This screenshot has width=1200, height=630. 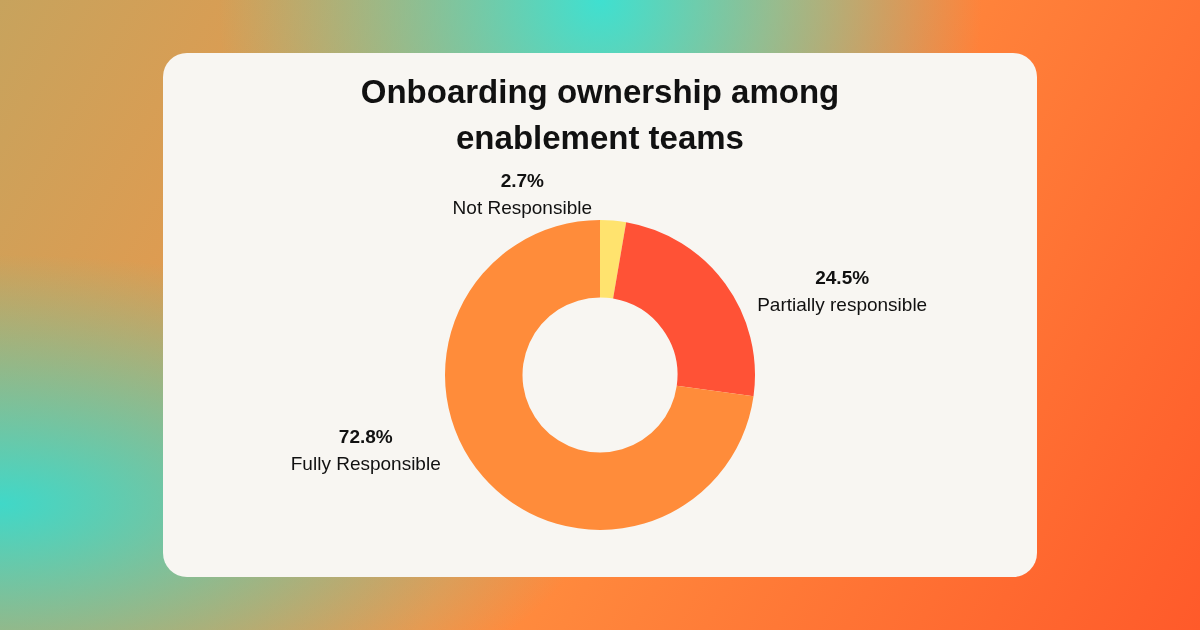 What do you see at coordinates (365, 436) in the screenshot?
I see `data-label: 72.8%` at bounding box center [365, 436].